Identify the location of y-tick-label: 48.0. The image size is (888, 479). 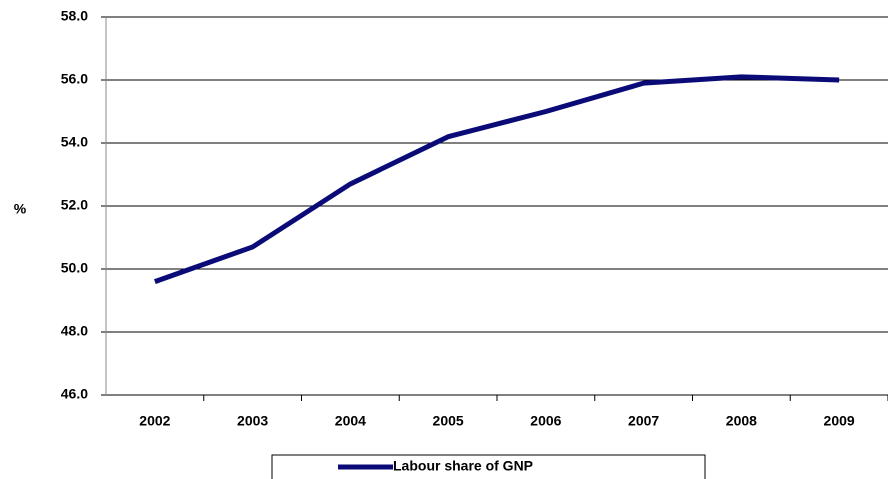
(74, 331).